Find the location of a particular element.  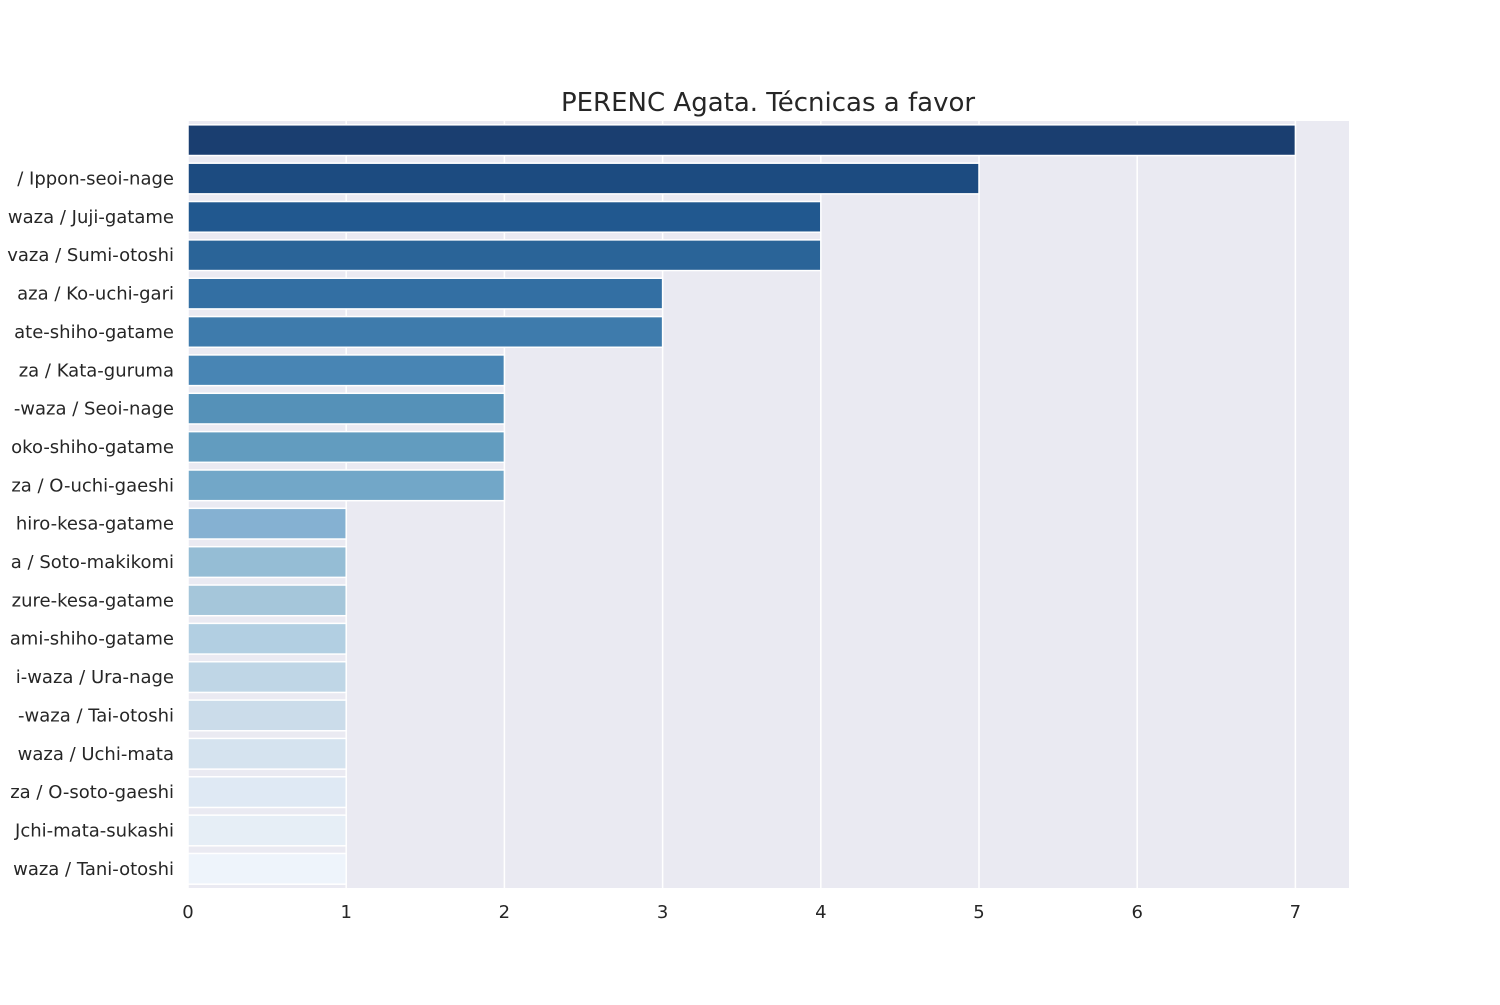

x-tick-label: 7 is located at coordinates (1295, 912).